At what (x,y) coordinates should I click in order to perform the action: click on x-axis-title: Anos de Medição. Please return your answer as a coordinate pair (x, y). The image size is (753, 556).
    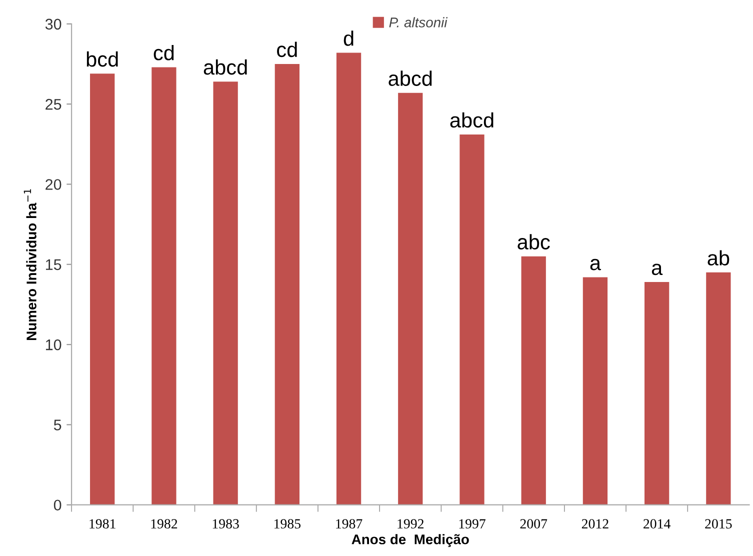
    Looking at the image, I should click on (410, 541).